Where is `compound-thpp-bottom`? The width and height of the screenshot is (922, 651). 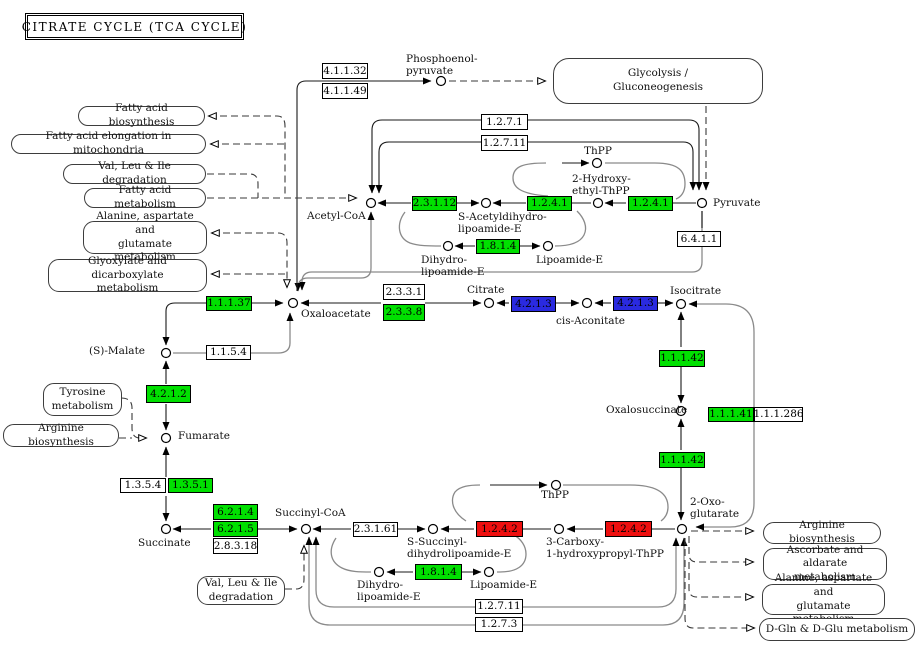
compound-thpp-bottom is located at coordinates (556, 485).